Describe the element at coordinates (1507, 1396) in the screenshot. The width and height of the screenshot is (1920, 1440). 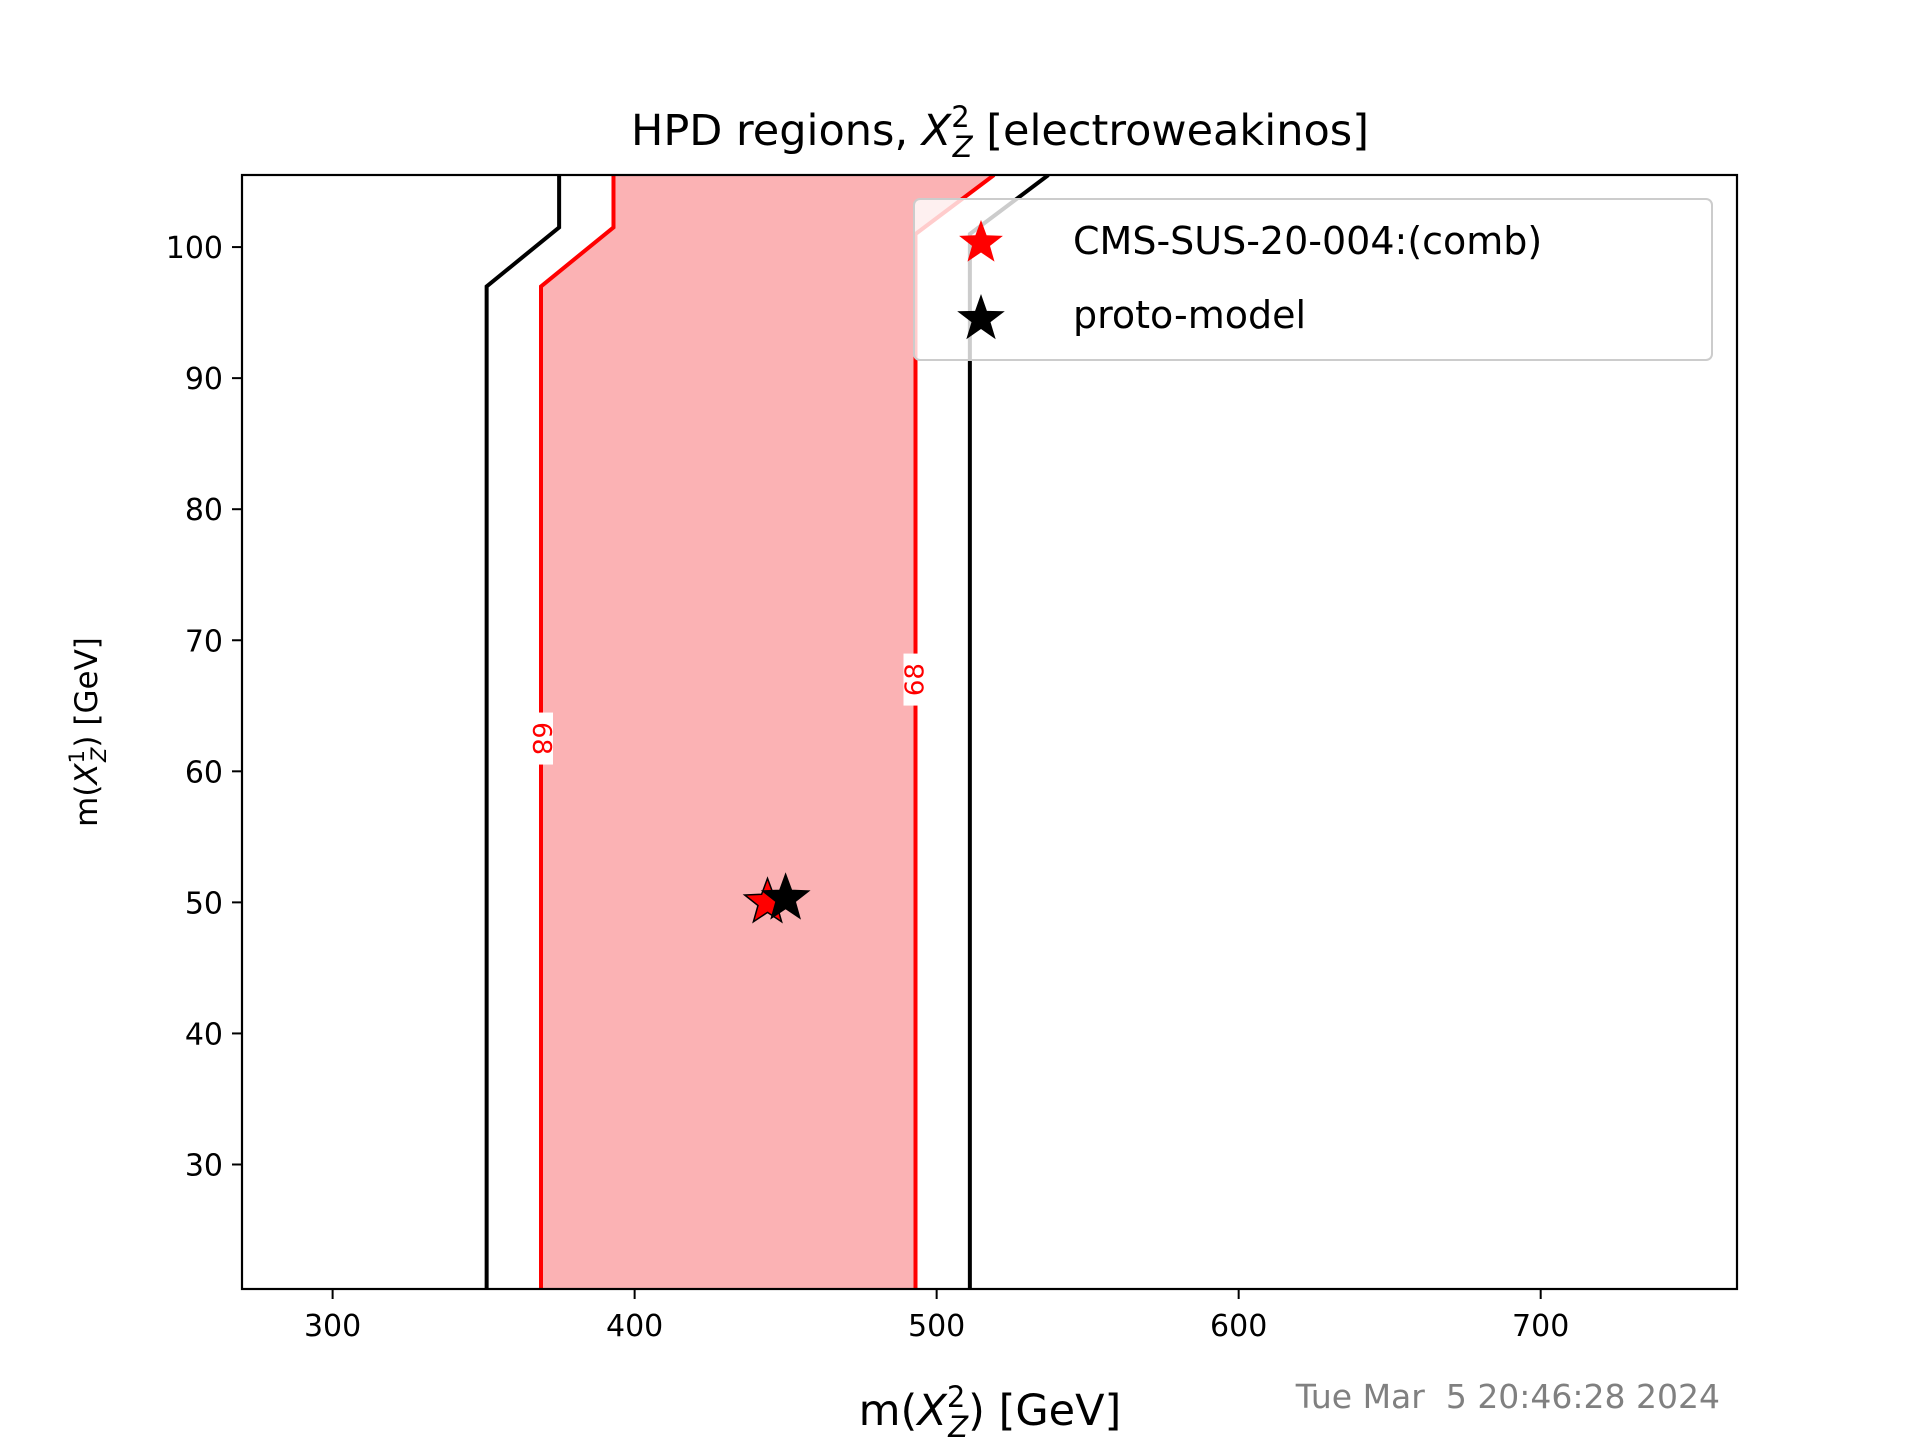
I see `timestamp: Tue Mar 5 20:46:28 2024` at that location.